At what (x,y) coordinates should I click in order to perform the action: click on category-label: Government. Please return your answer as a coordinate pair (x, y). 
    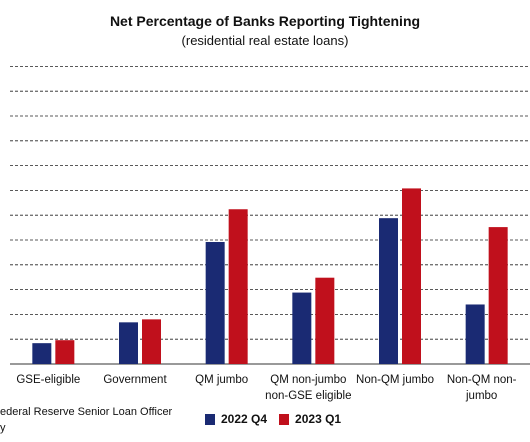
    Looking at the image, I should click on (135, 380).